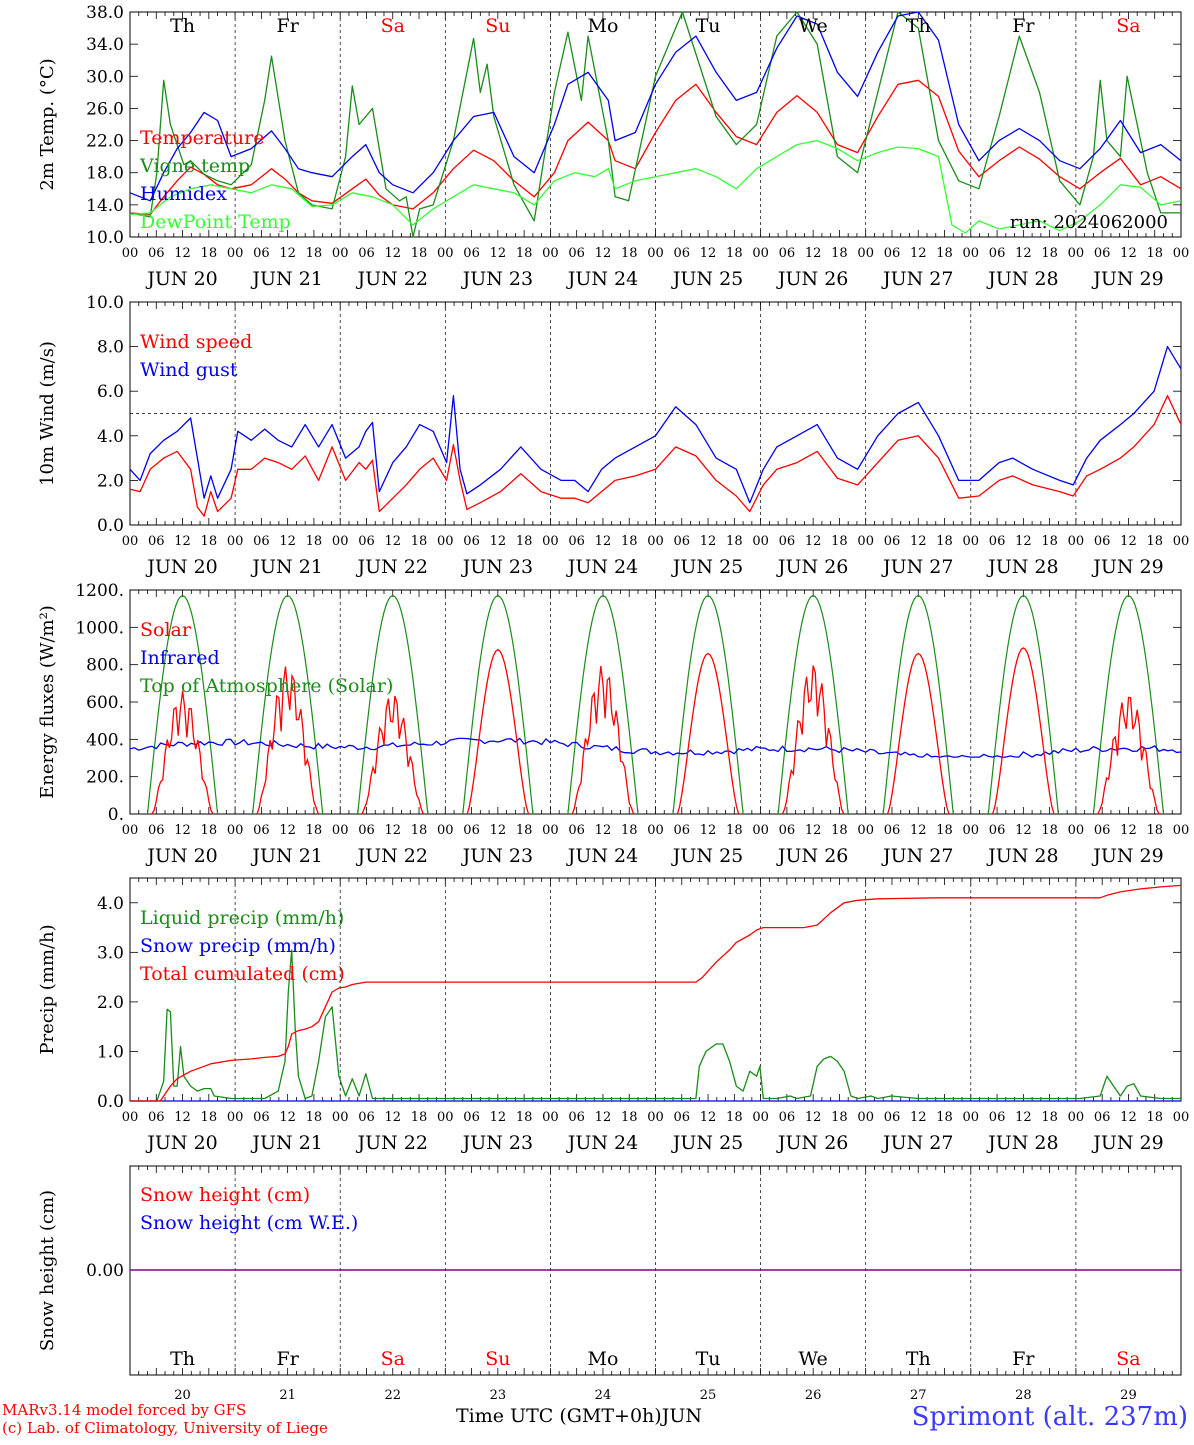 This screenshot has width=1194, height=1445. What do you see at coordinates (105, 666) in the screenshot?
I see `y-tick-label: 800.` at bounding box center [105, 666].